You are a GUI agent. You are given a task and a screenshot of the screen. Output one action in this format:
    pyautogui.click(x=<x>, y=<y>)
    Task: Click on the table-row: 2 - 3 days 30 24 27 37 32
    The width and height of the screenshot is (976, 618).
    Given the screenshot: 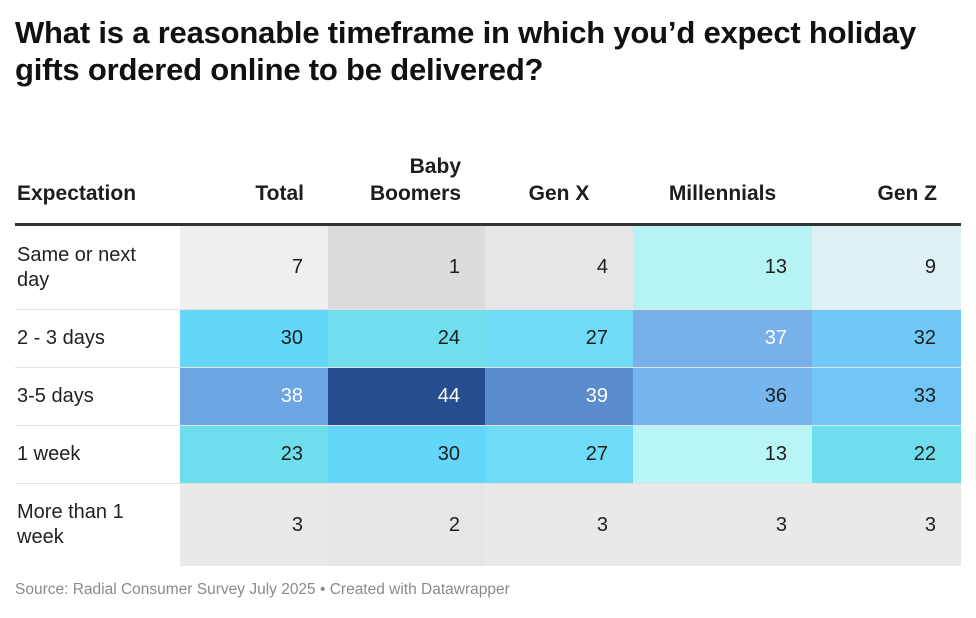 What is the action you would take?
    pyautogui.click(x=488, y=338)
    